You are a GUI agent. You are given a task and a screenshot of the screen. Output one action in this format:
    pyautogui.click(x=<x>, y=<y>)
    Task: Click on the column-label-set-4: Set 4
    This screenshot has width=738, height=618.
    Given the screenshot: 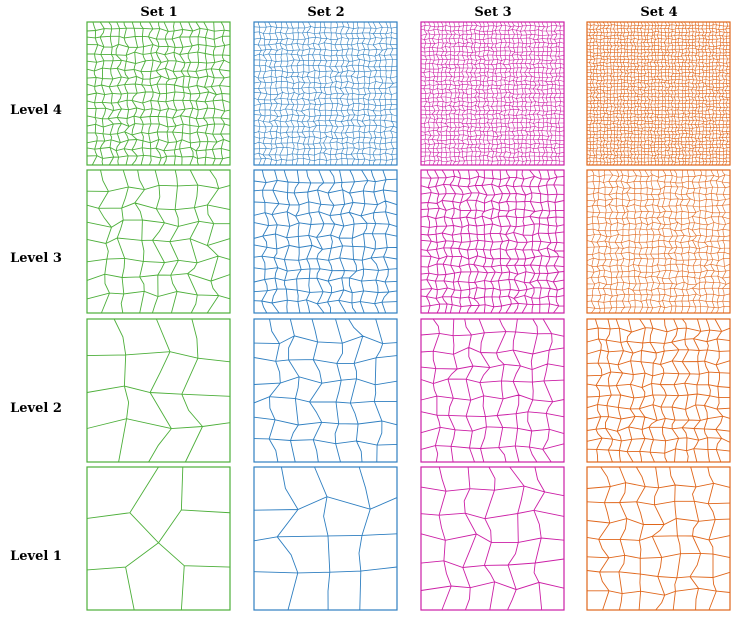 What is the action you would take?
    pyautogui.click(x=658, y=12)
    